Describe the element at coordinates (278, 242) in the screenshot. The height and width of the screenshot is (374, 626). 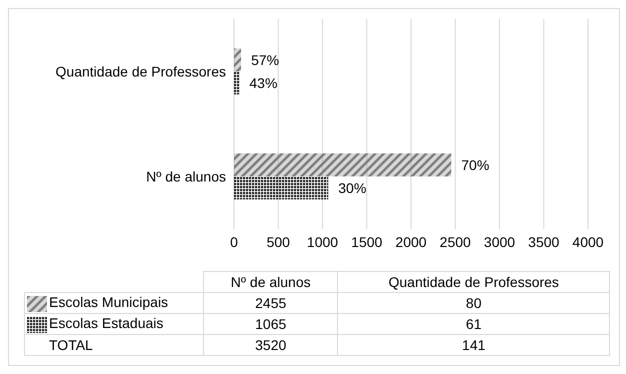
I see `x-tick-label: 500` at that location.